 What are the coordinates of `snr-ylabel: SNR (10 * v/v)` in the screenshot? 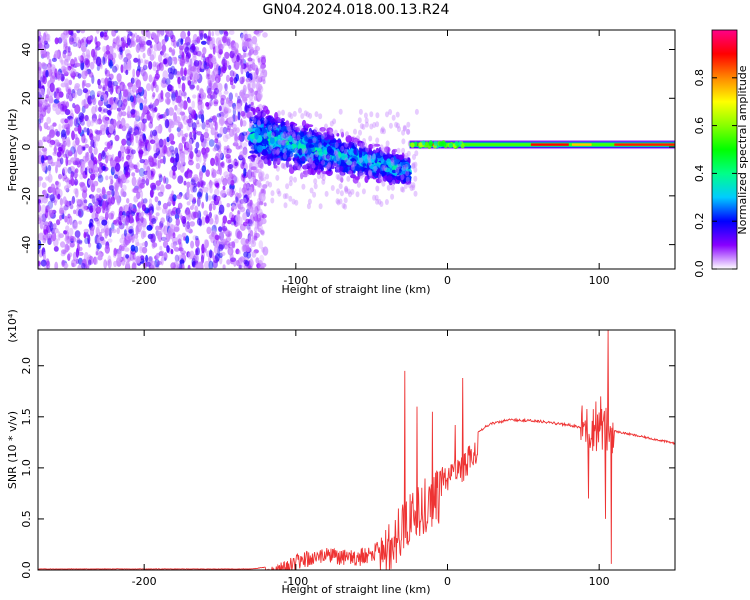 It's located at (12, 450).